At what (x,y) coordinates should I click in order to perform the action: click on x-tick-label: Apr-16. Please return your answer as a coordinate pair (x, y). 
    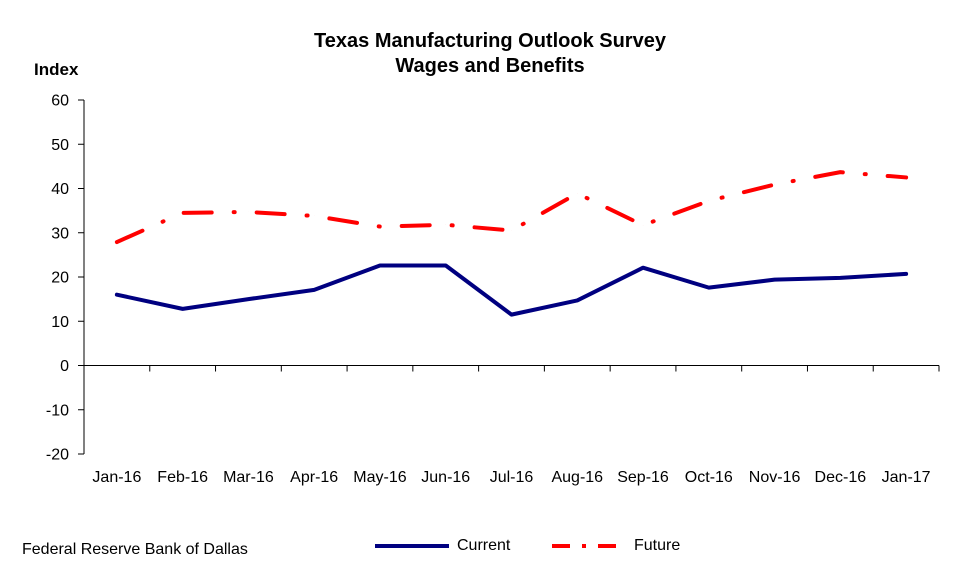
    Looking at the image, I should click on (314, 477).